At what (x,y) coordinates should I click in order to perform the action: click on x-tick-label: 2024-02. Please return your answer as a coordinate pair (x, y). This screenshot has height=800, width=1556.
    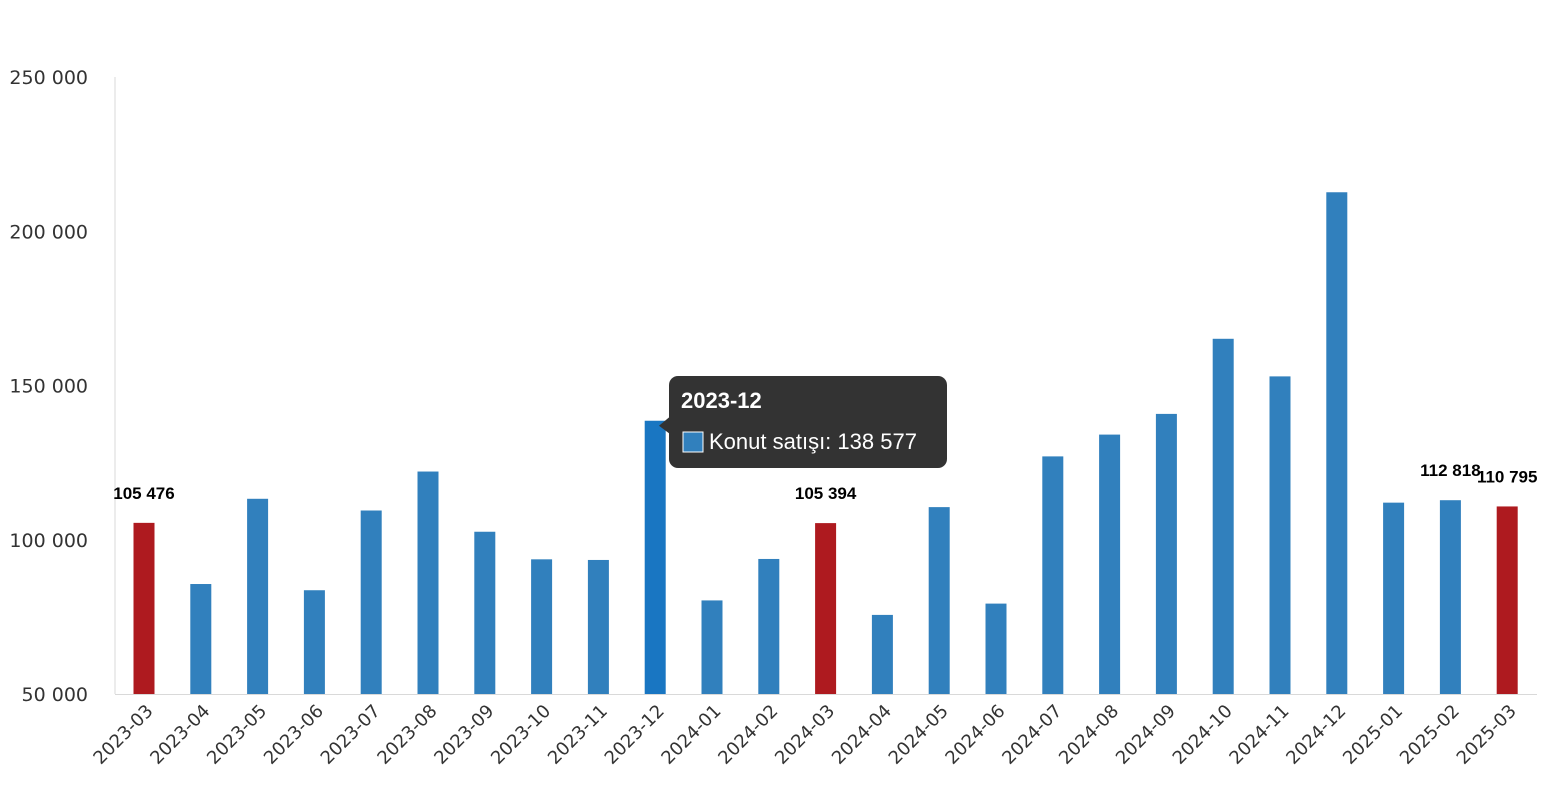
    Looking at the image, I should click on (748, 735).